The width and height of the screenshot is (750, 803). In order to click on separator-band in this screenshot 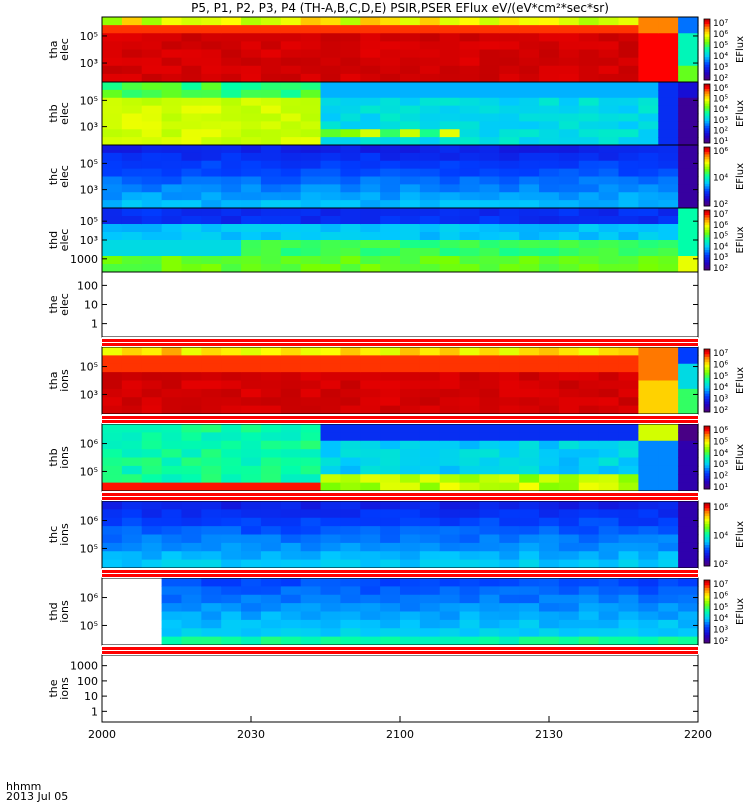, I will do `click(400, 342)`.